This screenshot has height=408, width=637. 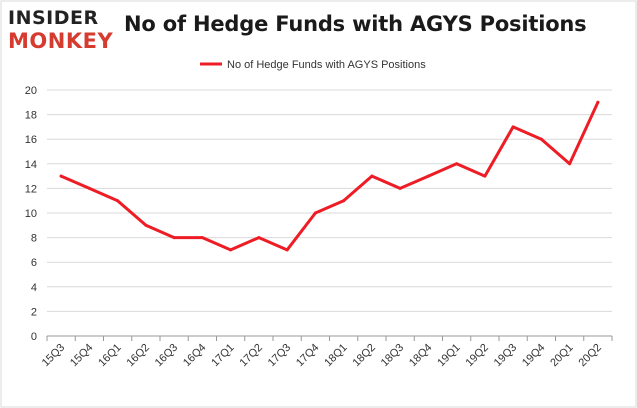 I want to click on x-tick-label: 19Q2, so click(x=477, y=356).